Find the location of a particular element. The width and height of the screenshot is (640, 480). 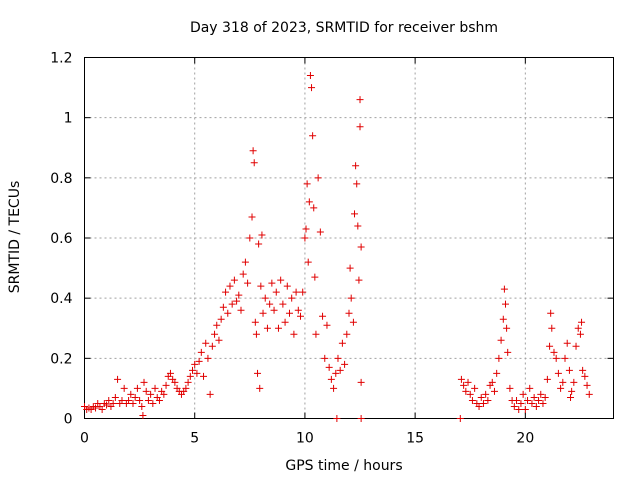

x-tick-label: 10 is located at coordinates (305, 439).